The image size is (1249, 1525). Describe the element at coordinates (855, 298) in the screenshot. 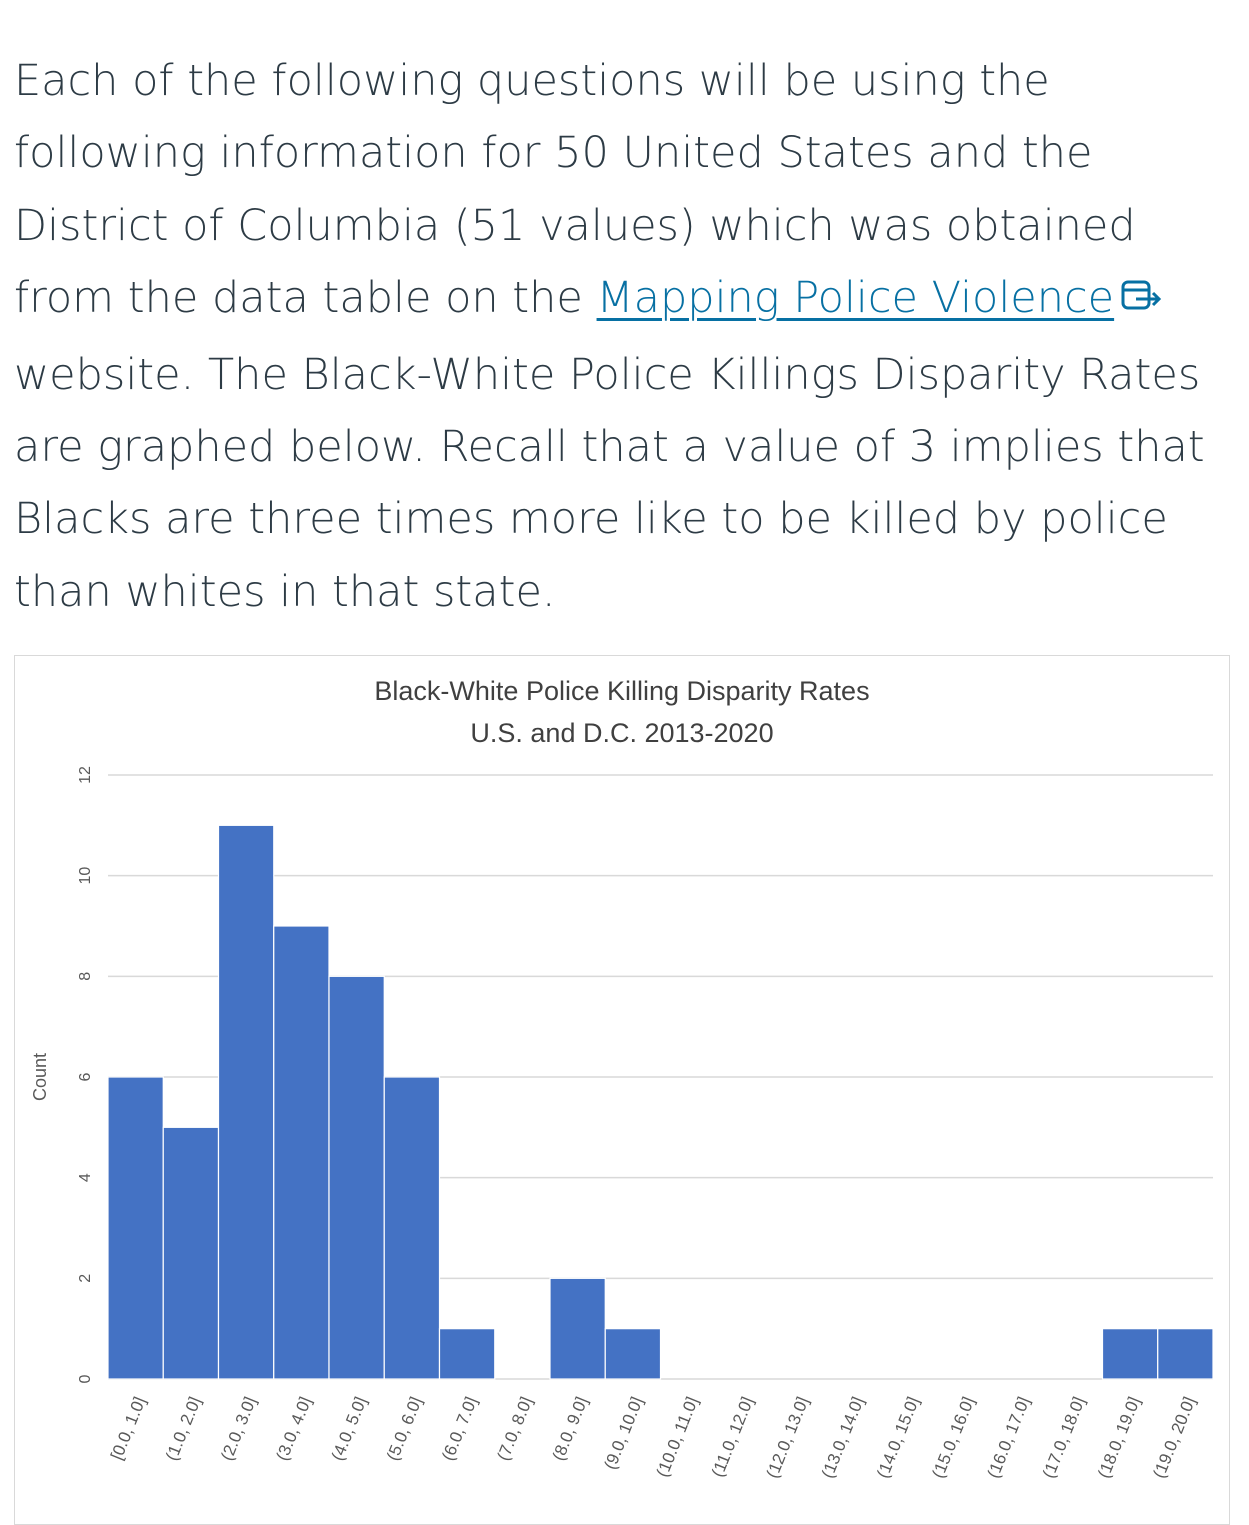

I see `mapping-police-violence-link: Mapping Police Violence` at that location.